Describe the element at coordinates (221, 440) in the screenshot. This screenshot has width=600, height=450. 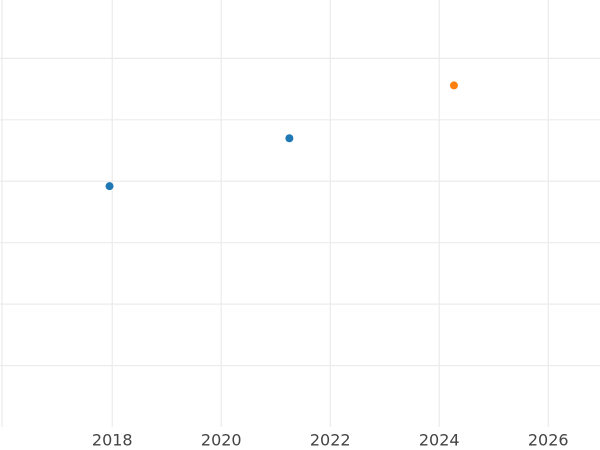
I see `x-tick-label: 2020` at that location.